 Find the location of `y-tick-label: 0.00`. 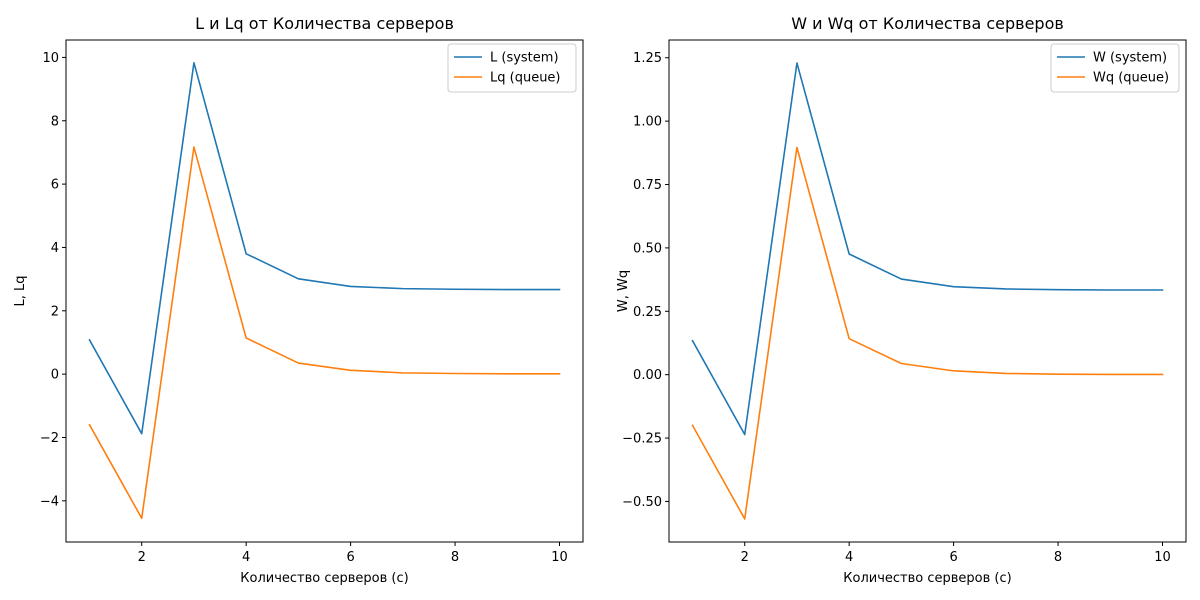

y-tick-label: 0.00 is located at coordinates (647, 375).